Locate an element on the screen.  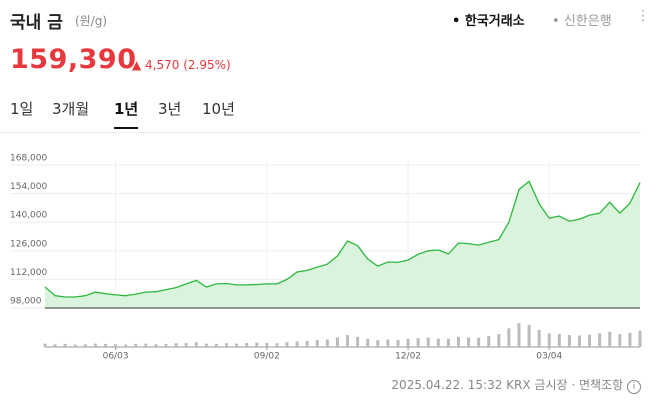
source-tab: • 신한은행 is located at coordinates (582, 21).